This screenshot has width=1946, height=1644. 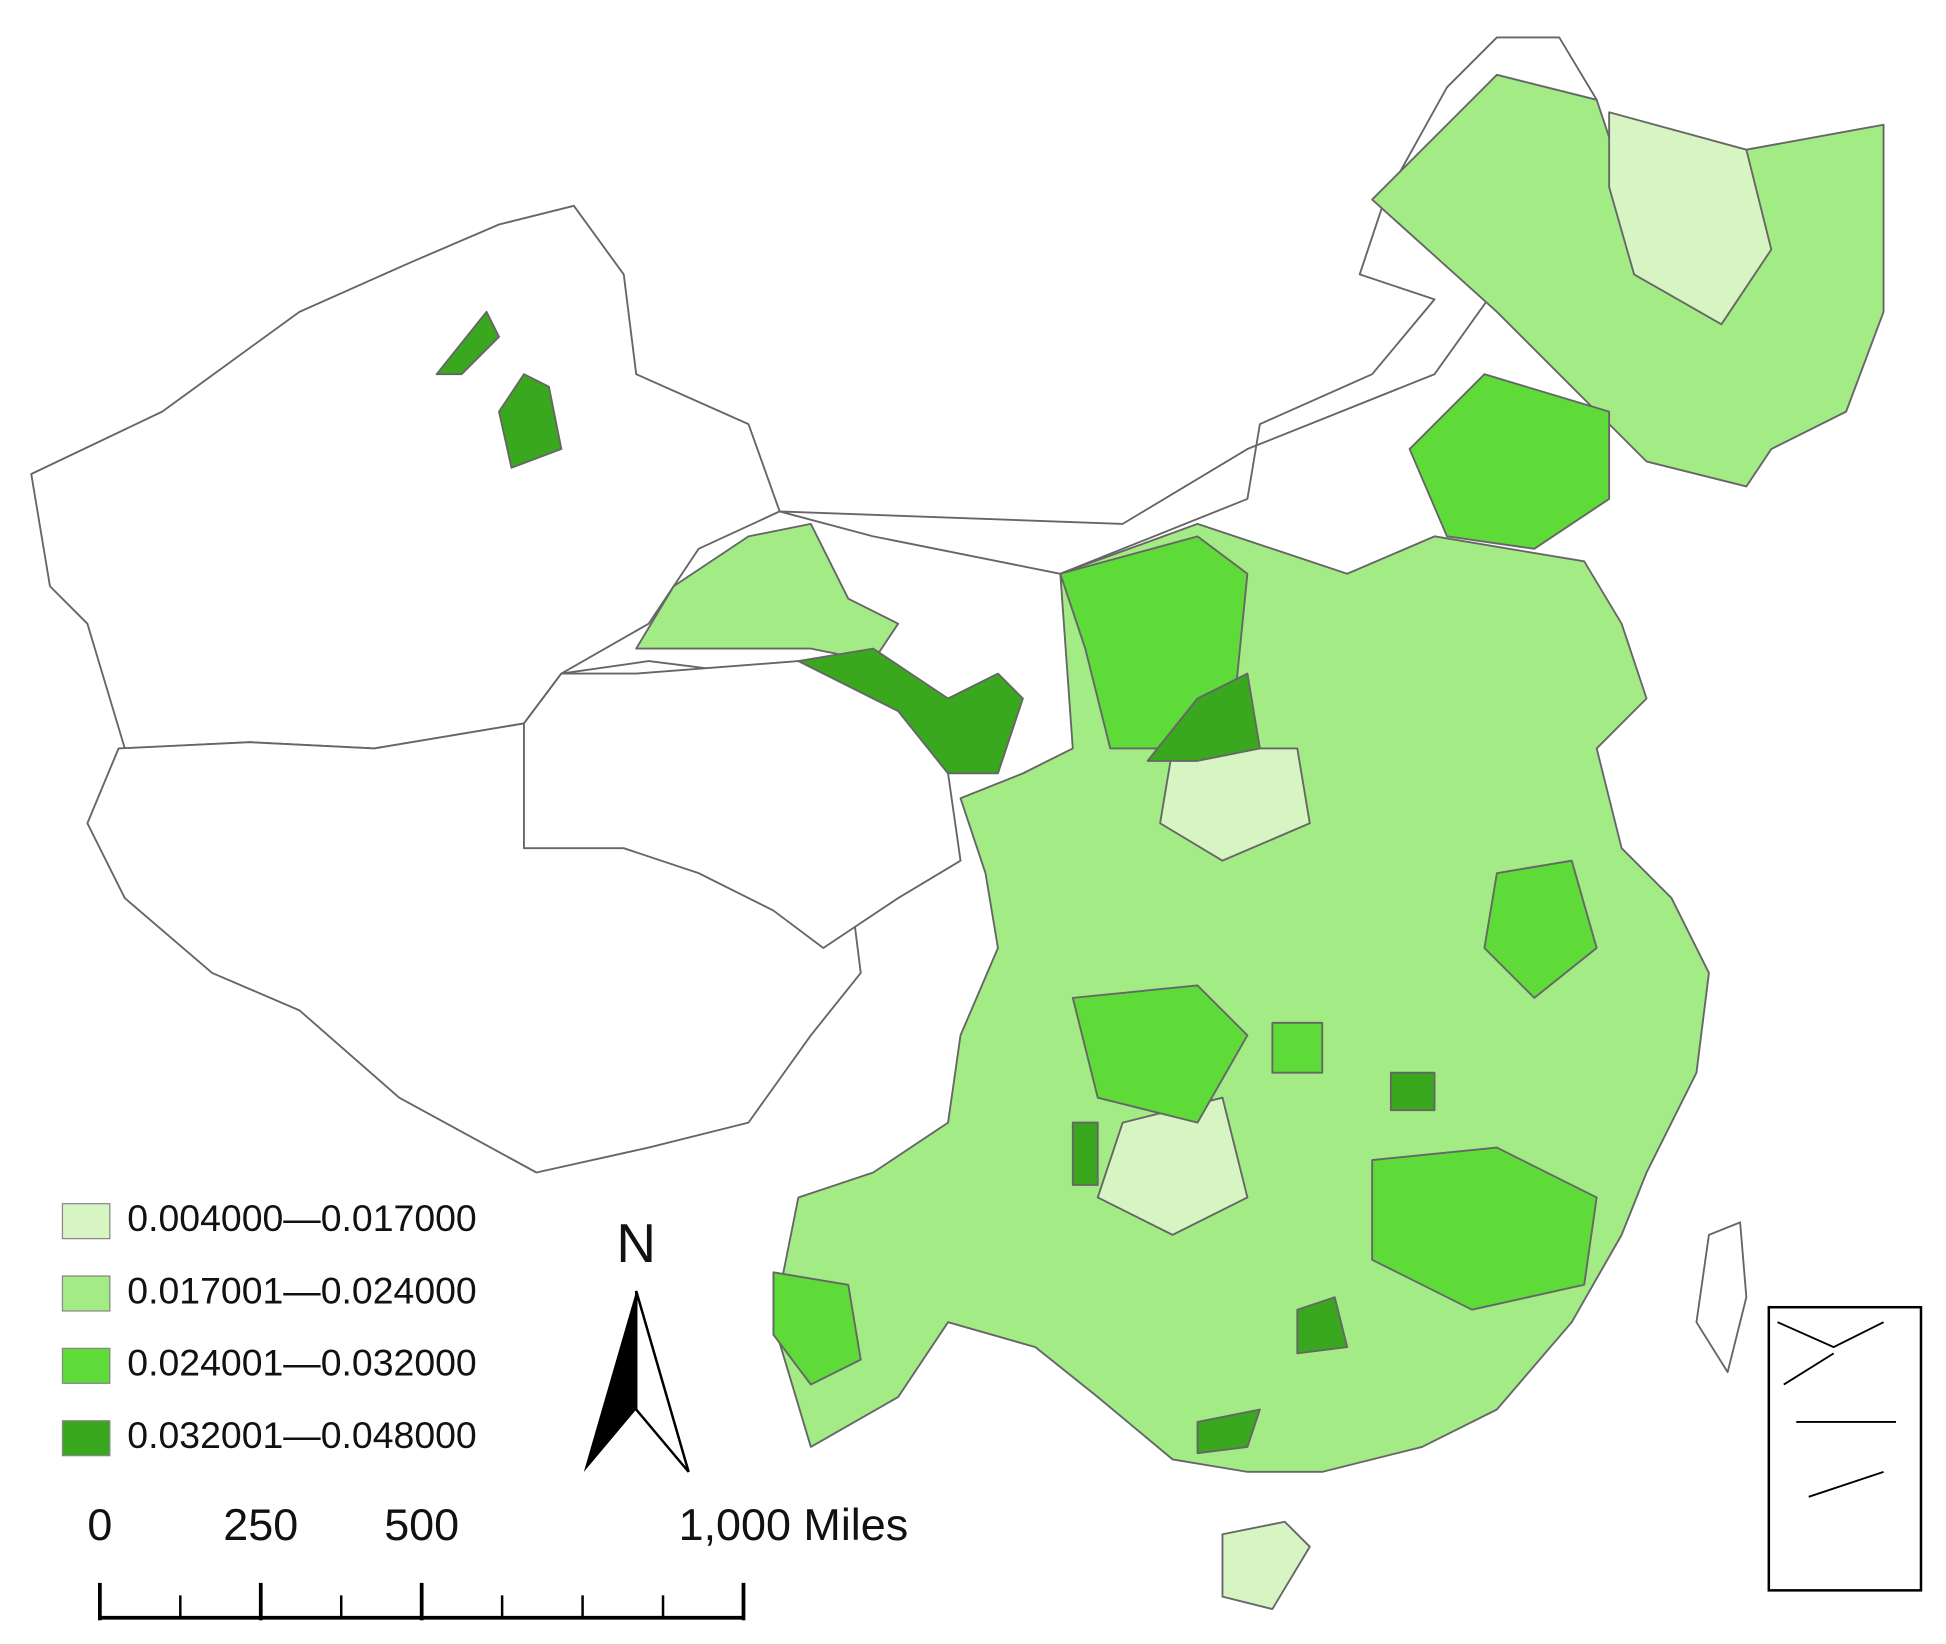 What do you see at coordinates (421, 1524) in the screenshot?
I see `scale-label: 500` at bounding box center [421, 1524].